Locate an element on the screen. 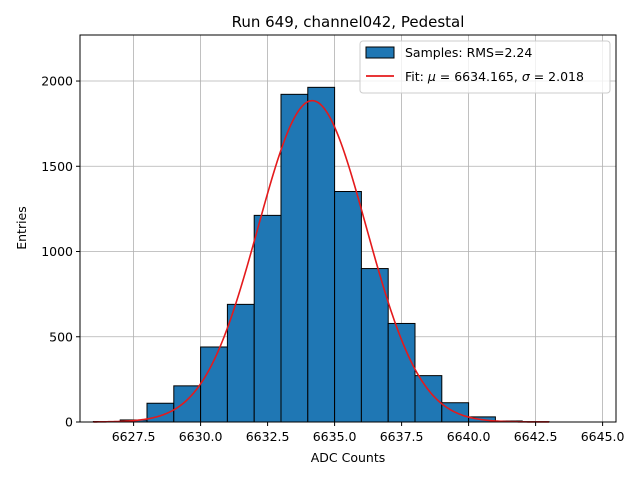 This screenshot has width=640, height=480. legend-fit-mu: μ is located at coordinates (431, 76).